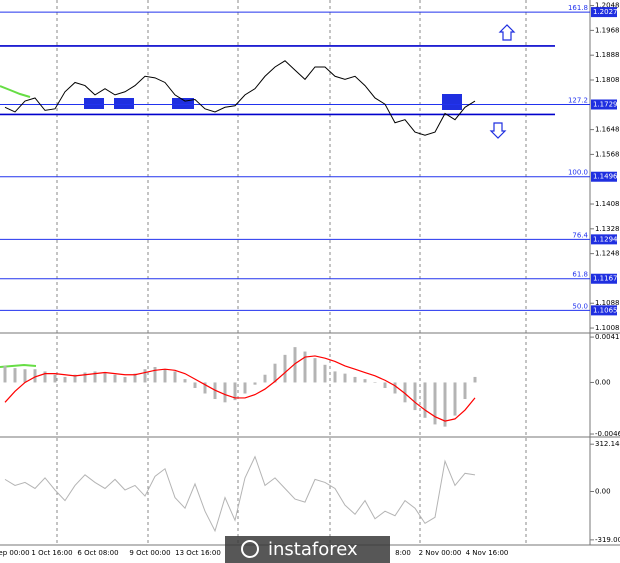 The image size is (620, 563). I want to click on level-box-label: 1.2027, so click(605, 12).